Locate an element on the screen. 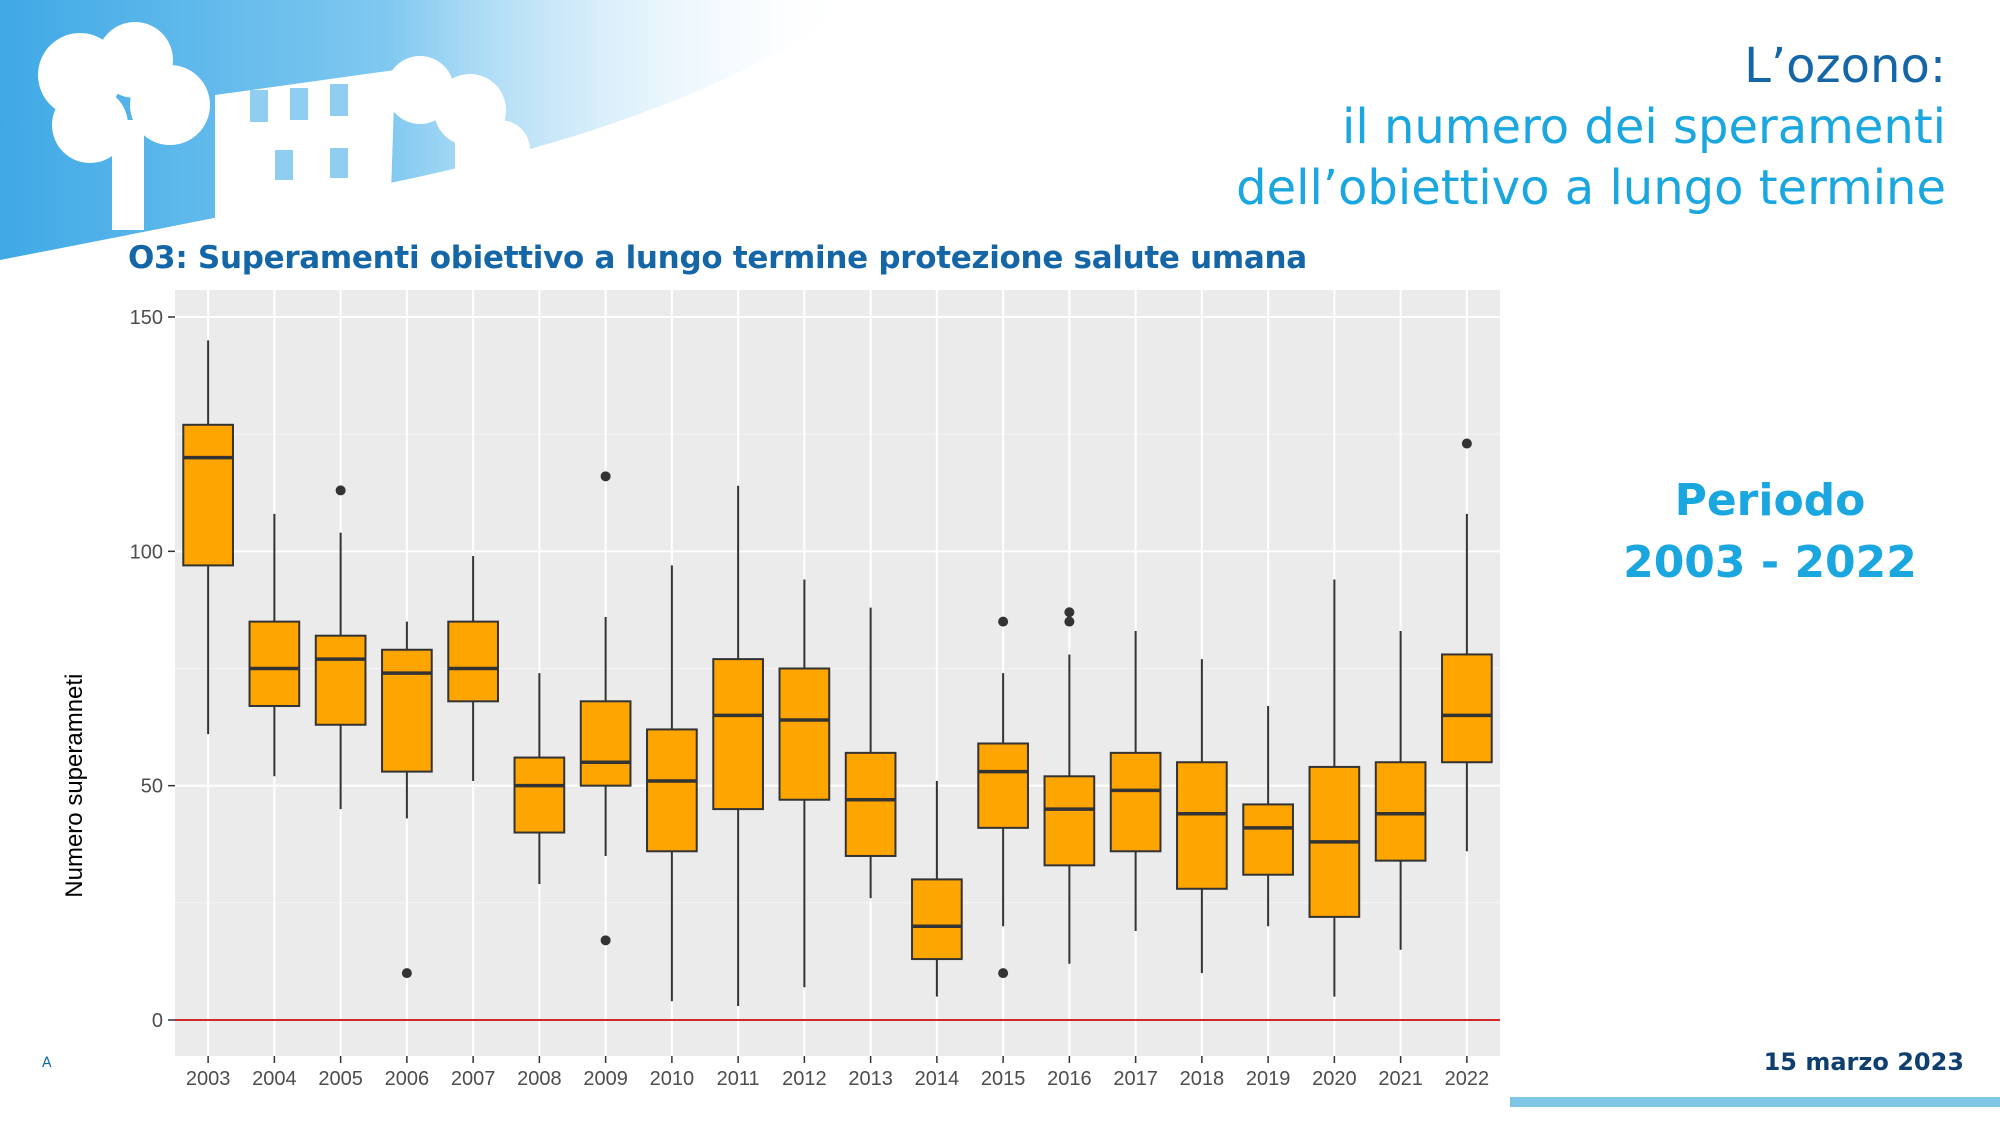  period-range: 2003 - 2022 is located at coordinates (1770, 562).